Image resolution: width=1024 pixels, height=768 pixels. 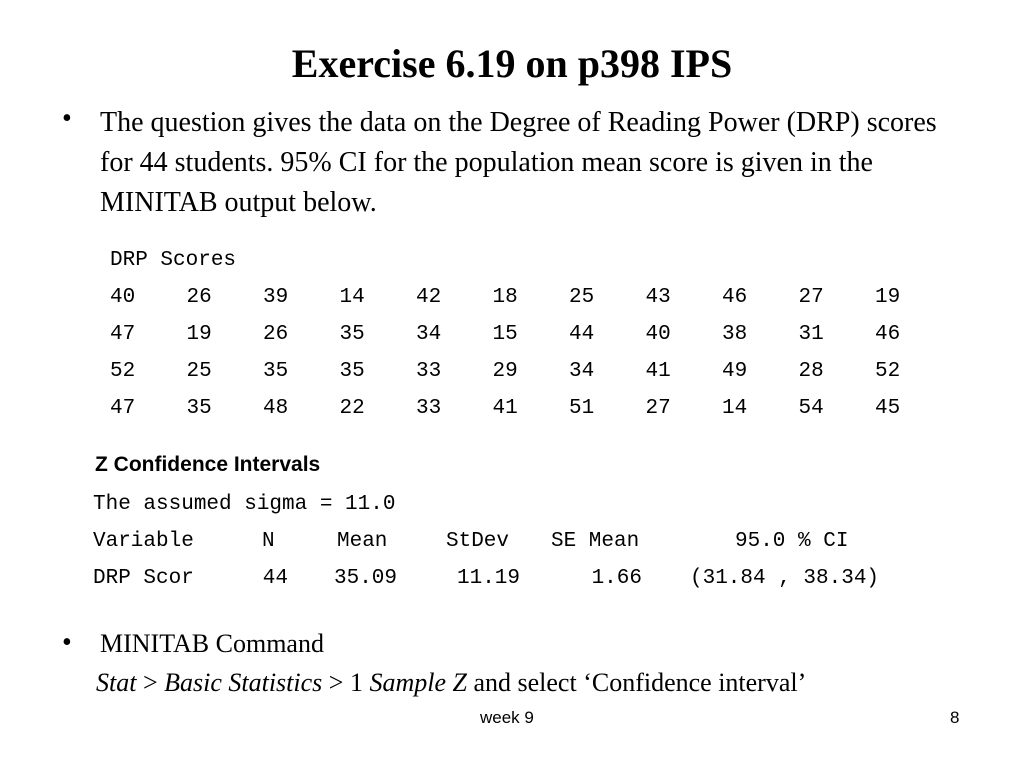 I want to click on drp-score: 15, so click(x=505, y=334).